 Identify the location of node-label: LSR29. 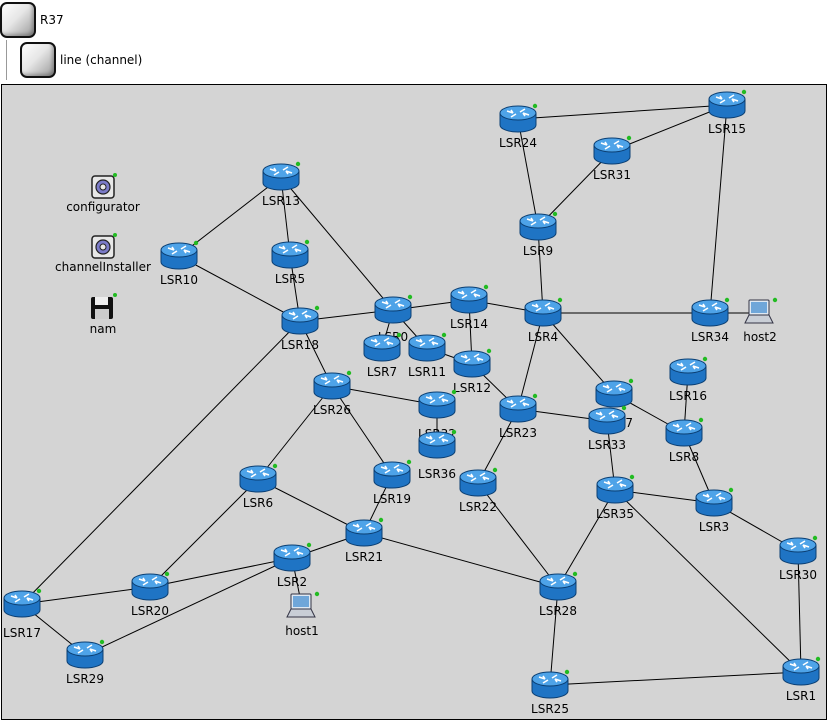
(85, 679).